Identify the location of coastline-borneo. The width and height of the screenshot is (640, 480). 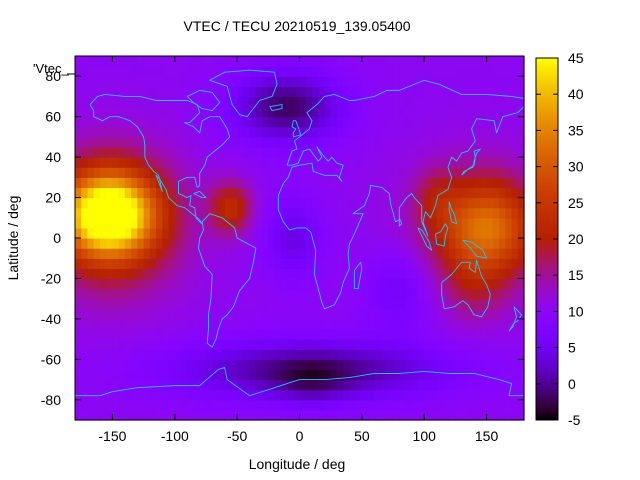
(442, 235).